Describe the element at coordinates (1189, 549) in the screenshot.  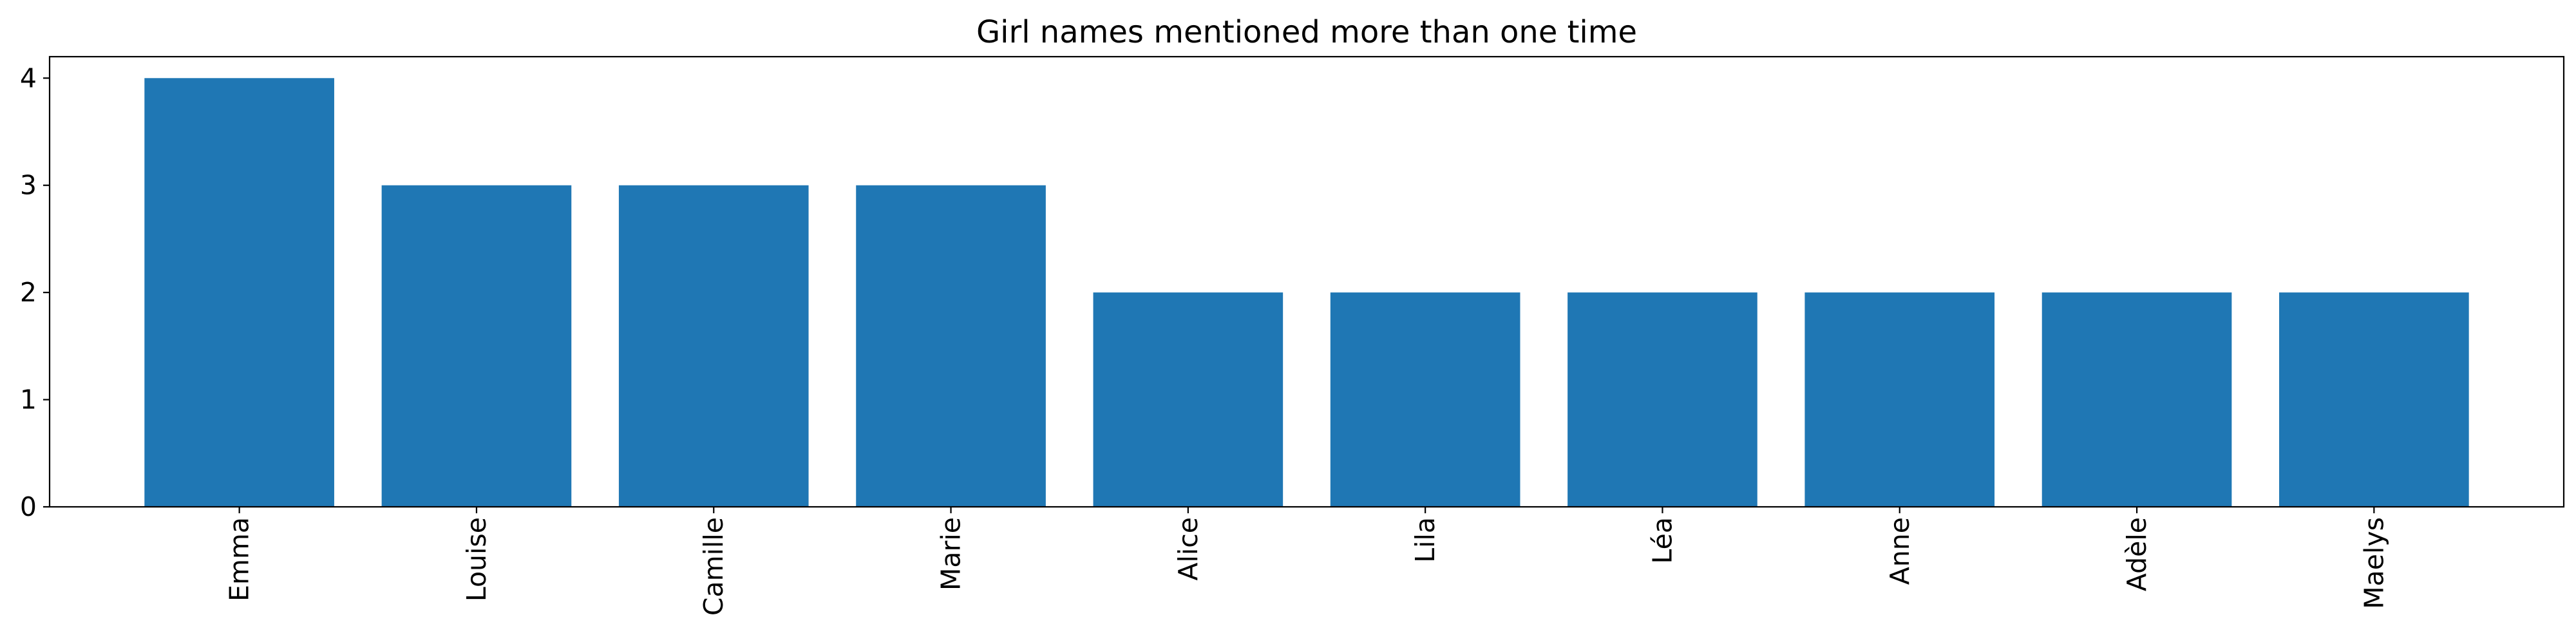
I see `x-tick-label-4: Alice` at that location.